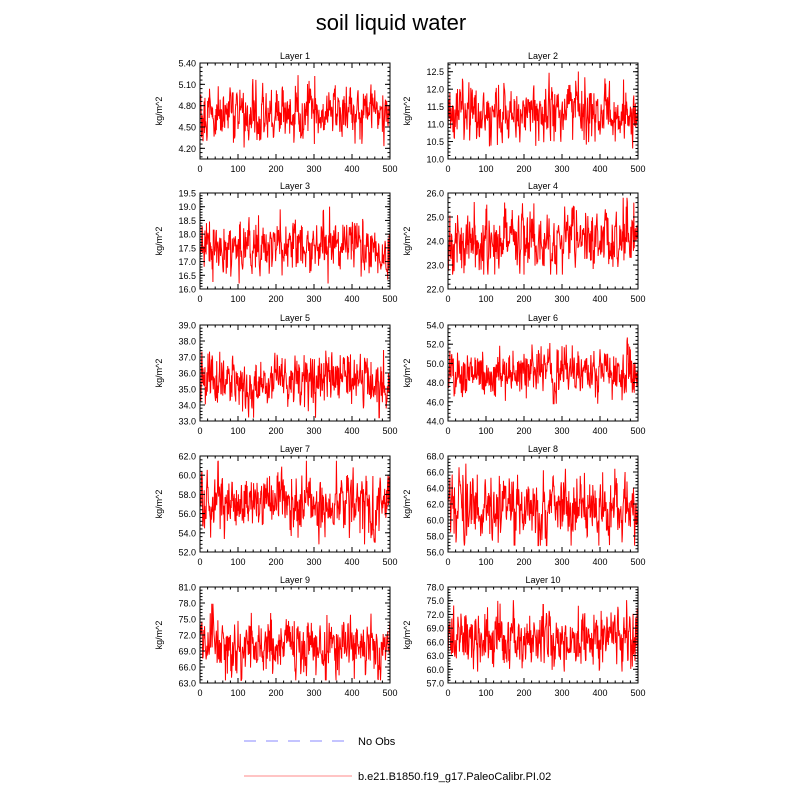 The width and height of the screenshot is (800, 800). Describe the element at coordinates (435, 422) in the screenshot. I see `y-tick-label: 44.0` at that location.